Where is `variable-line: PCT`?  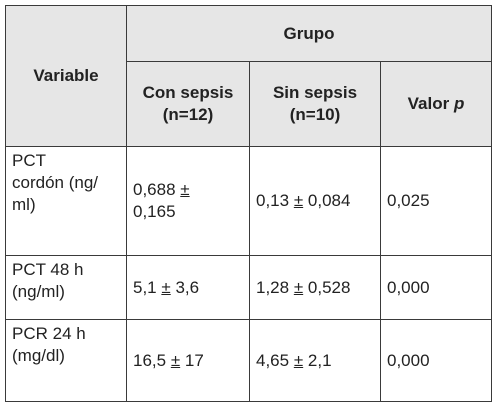
variable-line: PCT is located at coordinates (29, 160).